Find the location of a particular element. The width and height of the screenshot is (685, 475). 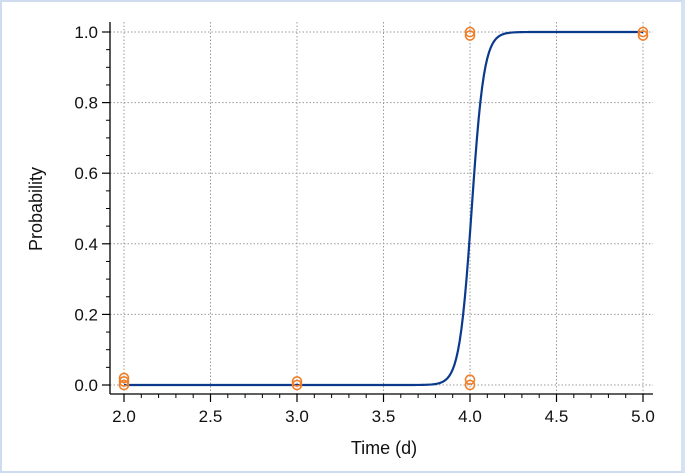

y-tick-label: 0.0 is located at coordinates (86, 385).